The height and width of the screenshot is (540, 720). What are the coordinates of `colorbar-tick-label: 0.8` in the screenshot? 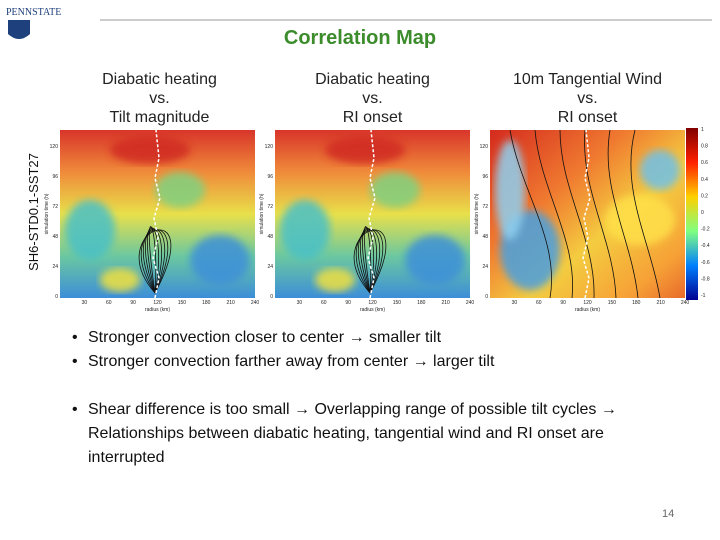 It's located at (704, 147).